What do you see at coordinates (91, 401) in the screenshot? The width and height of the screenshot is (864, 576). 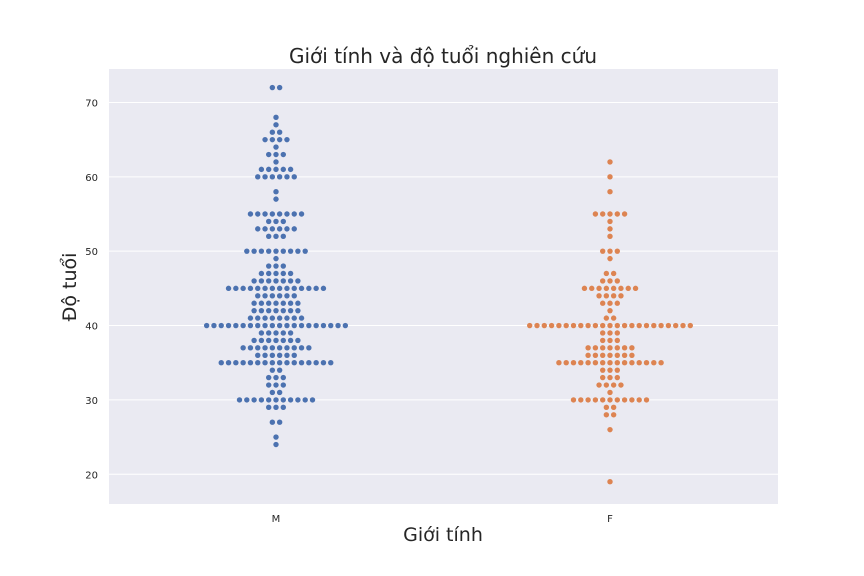 I see `y-tick-label: 30` at bounding box center [91, 401].